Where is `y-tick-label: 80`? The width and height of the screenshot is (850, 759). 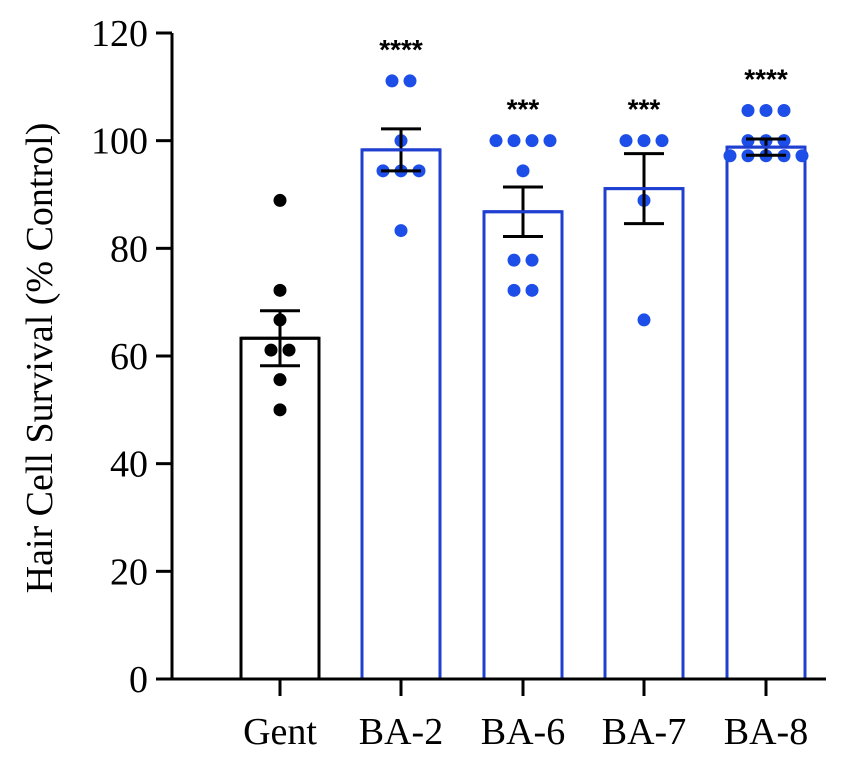 y-tick-label: 80 is located at coordinates (129, 249).